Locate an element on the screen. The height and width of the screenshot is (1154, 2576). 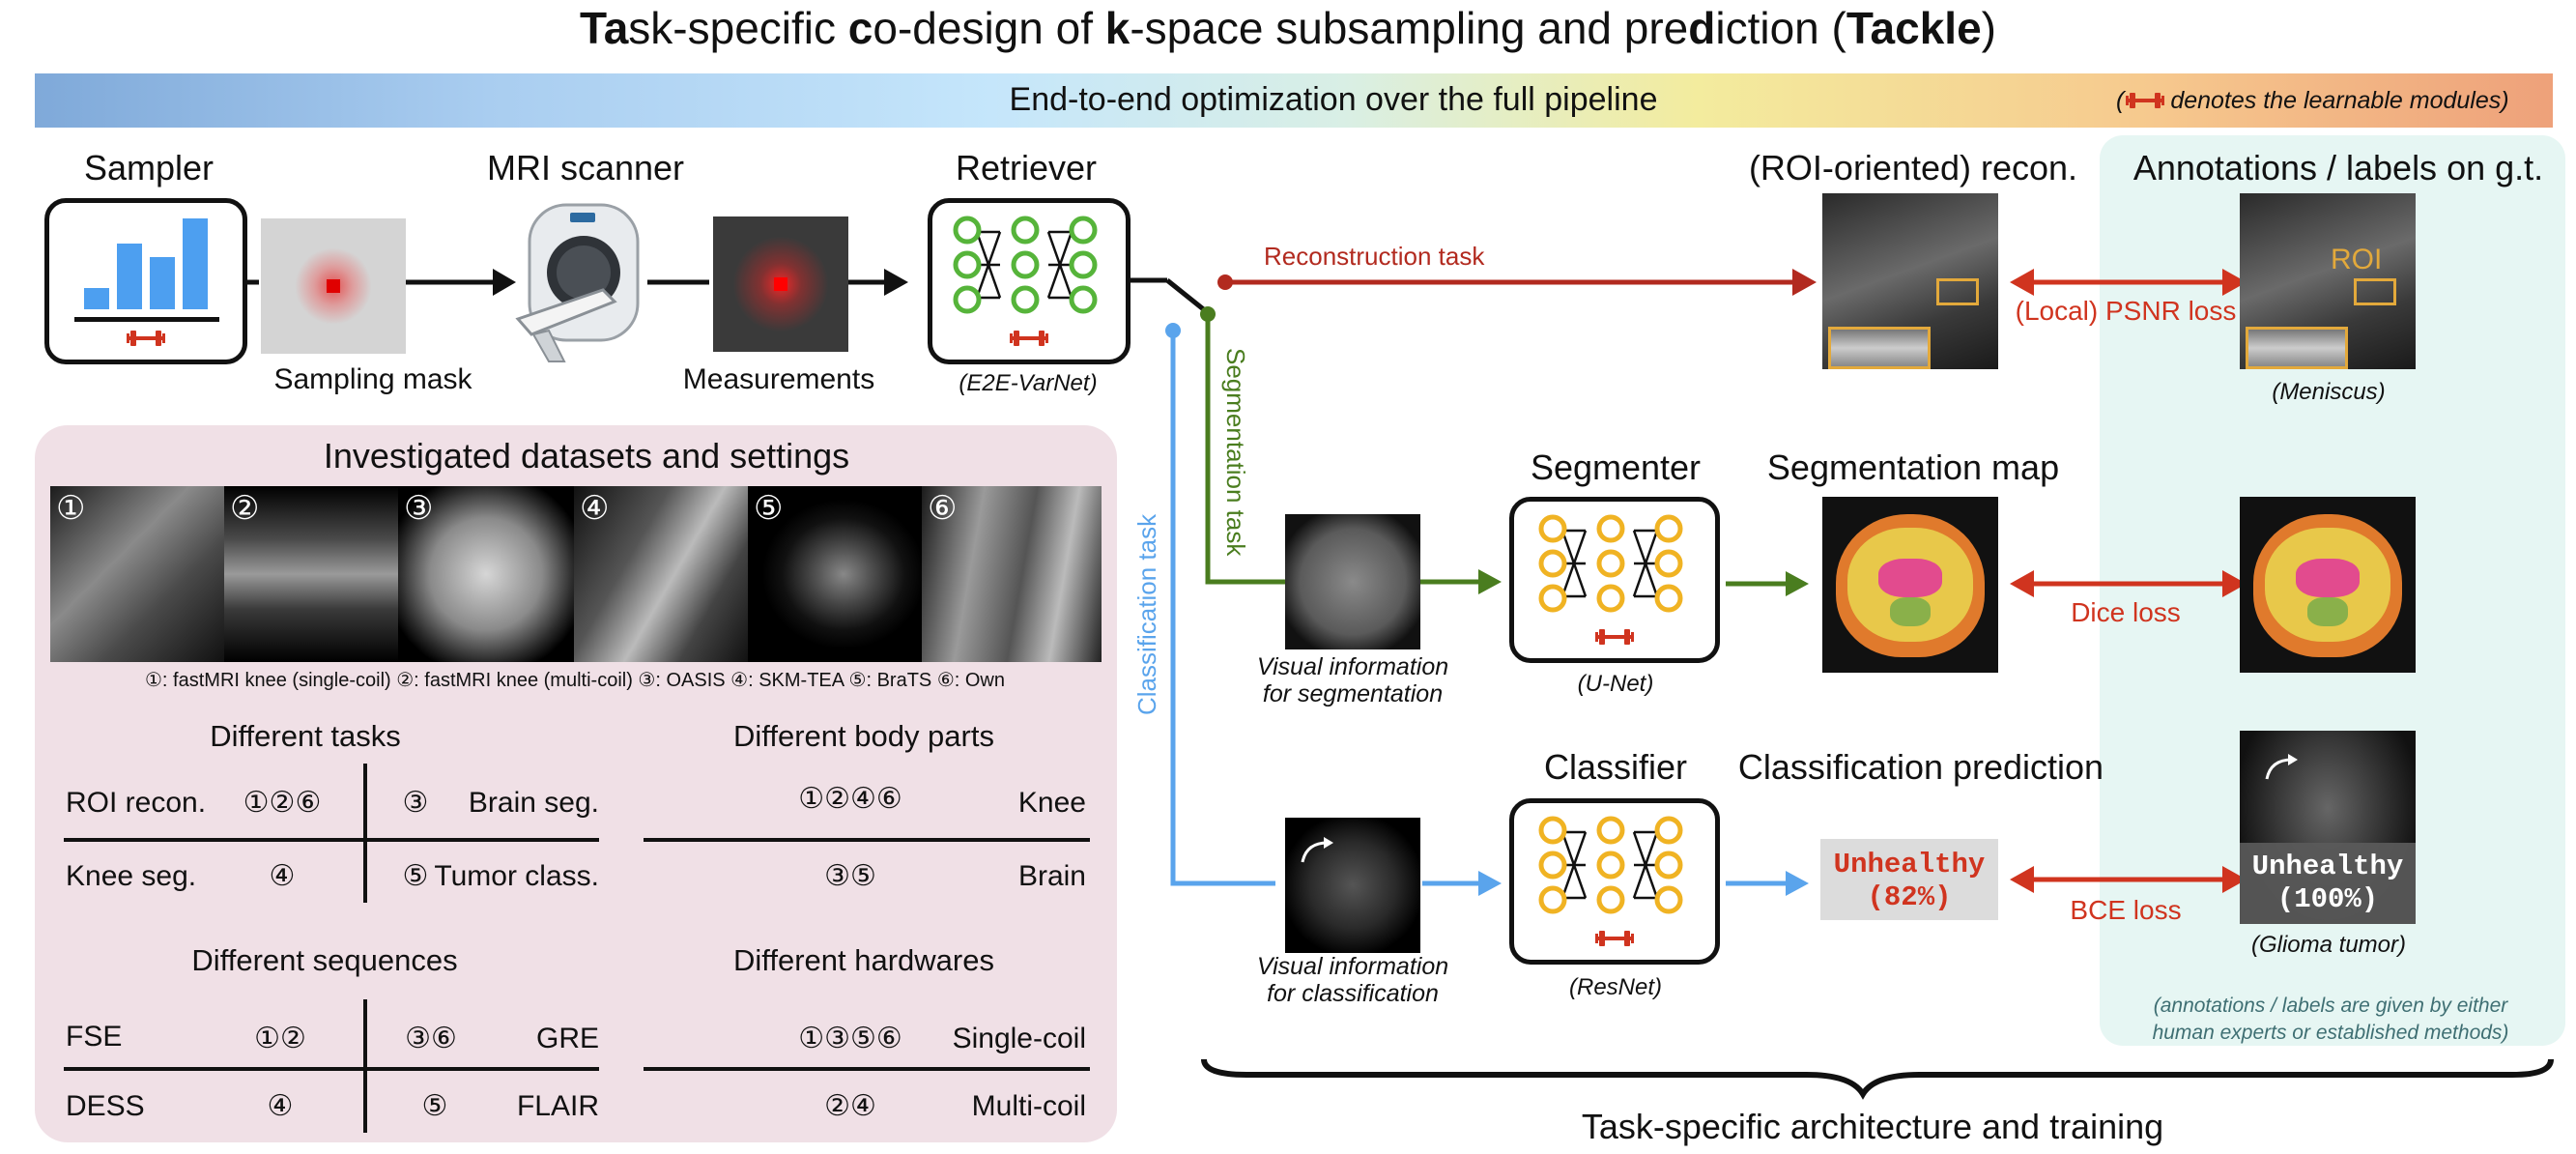
dataset-image-5: ⑤ is located at coordinates (835, 574).